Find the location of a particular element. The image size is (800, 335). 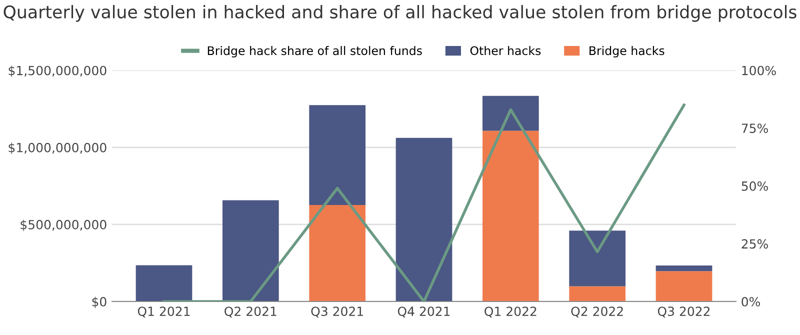

x-tick-label: Q2 2021 is located at coordinates (250, 312).